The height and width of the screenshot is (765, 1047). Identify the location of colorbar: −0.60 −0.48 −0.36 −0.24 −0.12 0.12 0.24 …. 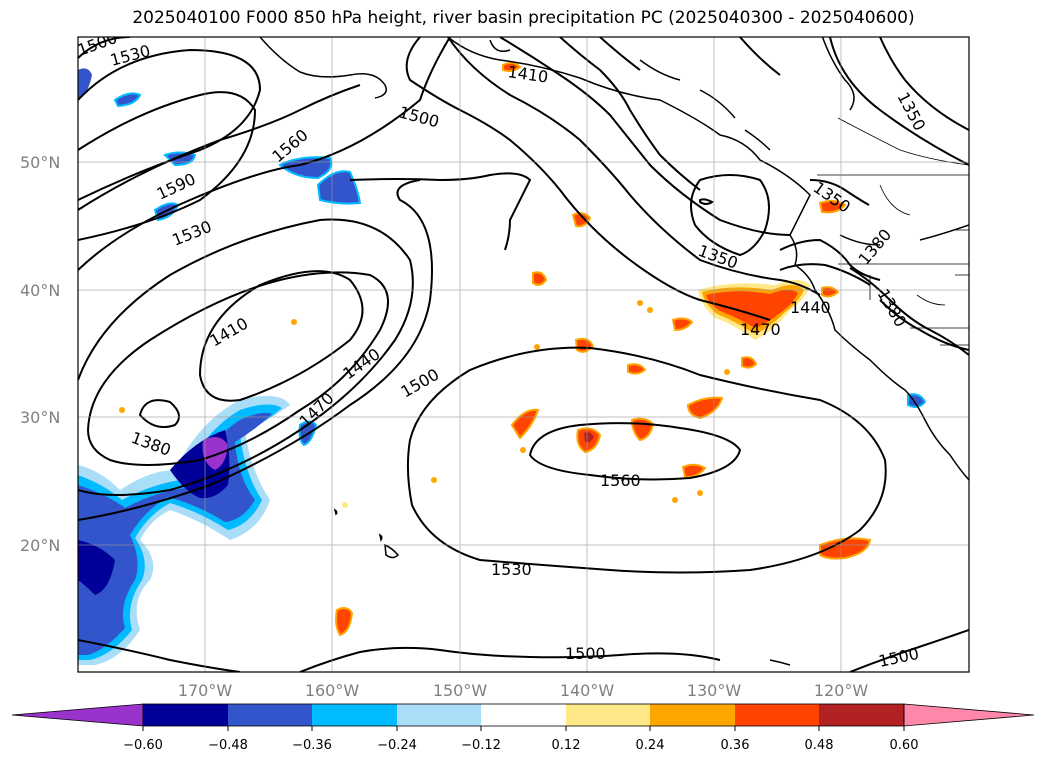
(523, 728).